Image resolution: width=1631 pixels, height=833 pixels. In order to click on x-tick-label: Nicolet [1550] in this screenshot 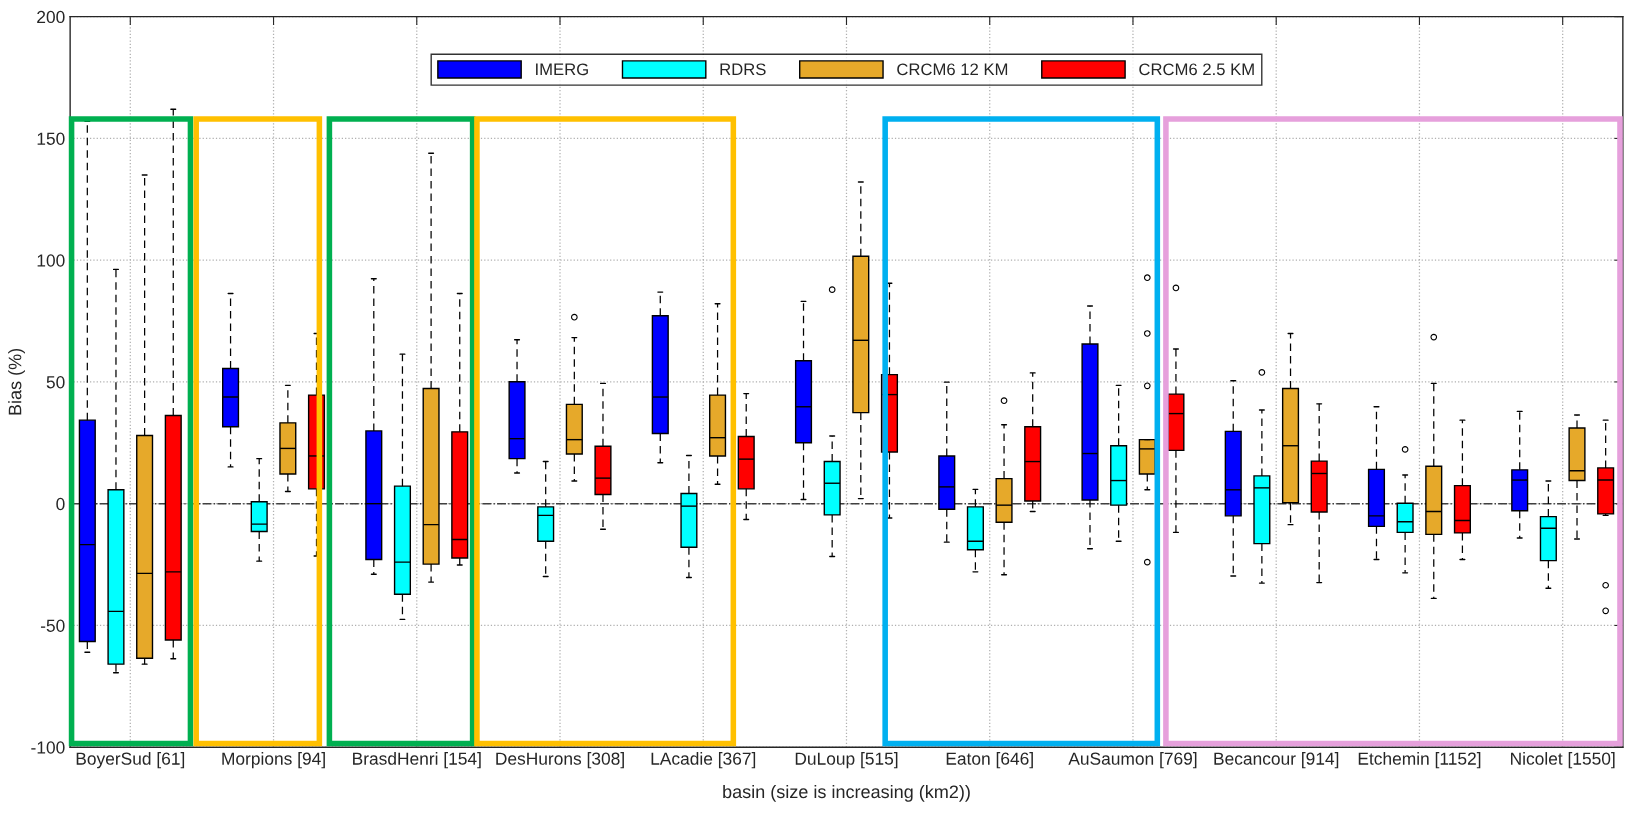, I will do `click(1563, 760)`.